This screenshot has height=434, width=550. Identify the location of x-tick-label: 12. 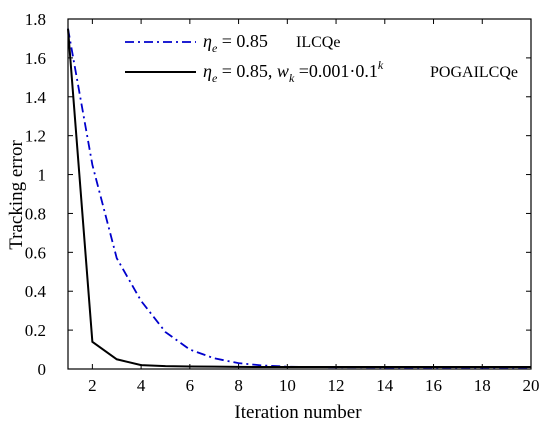
(336, 385).